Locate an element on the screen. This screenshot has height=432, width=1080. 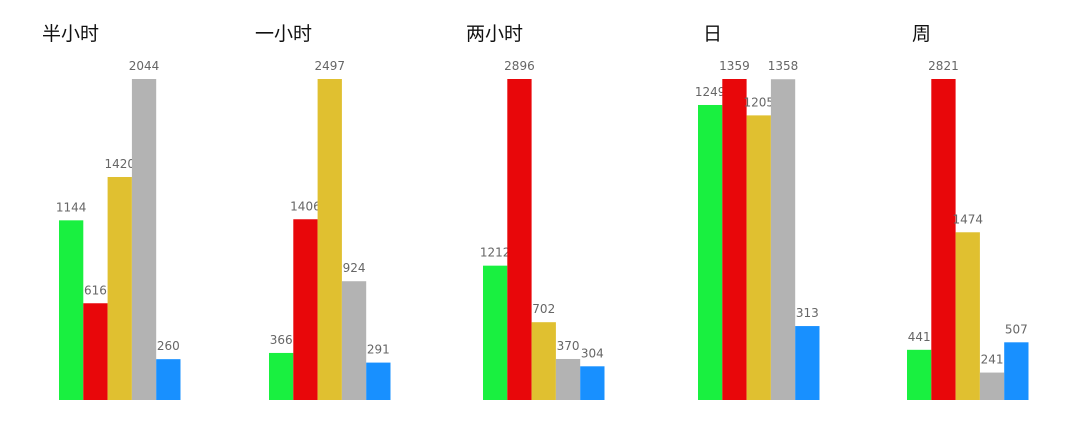
value-label: 1359 is located at coordinates (734, 66).